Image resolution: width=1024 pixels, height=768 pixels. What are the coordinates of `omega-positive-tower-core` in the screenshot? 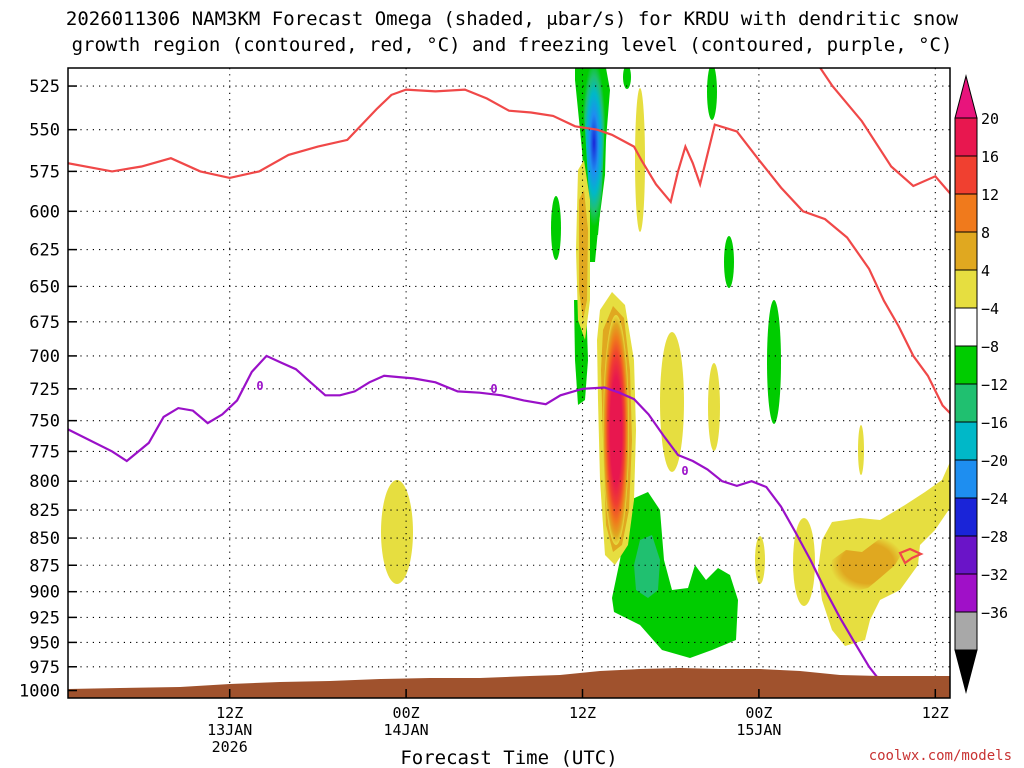 It's located at (616, 430).